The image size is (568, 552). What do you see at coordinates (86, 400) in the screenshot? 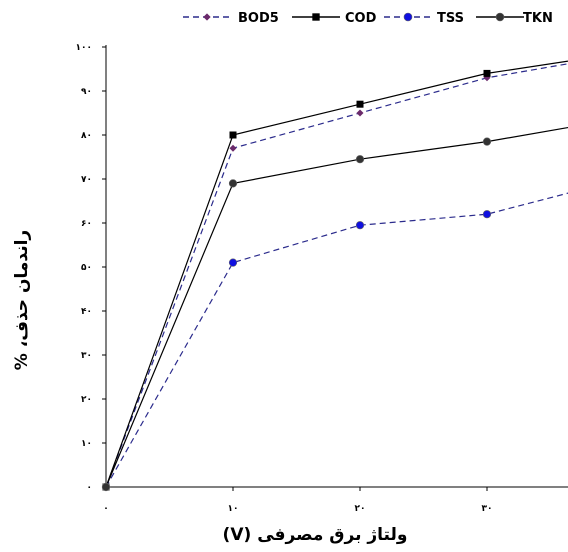
I see `y-tick-label: ۲۰` at bounding box center [86, 400].